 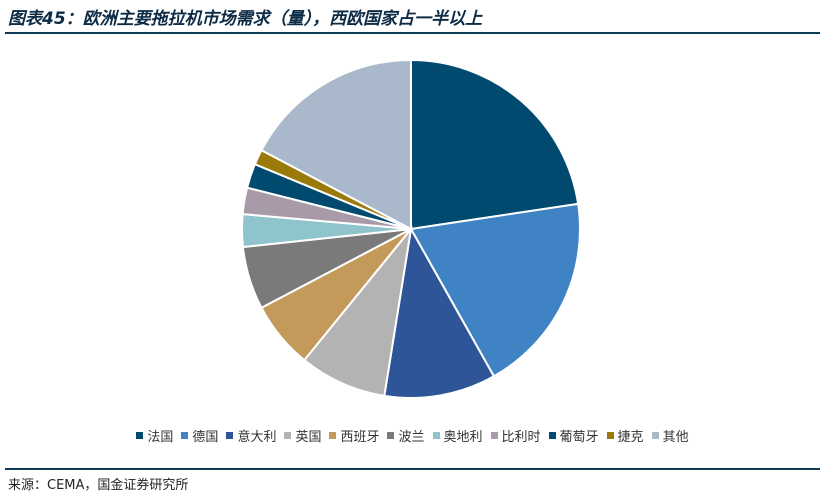 What do you see at coordinates (205, 437) in the screenshot?
I see `legend-label: 德国` at bounding box center [205, 437].